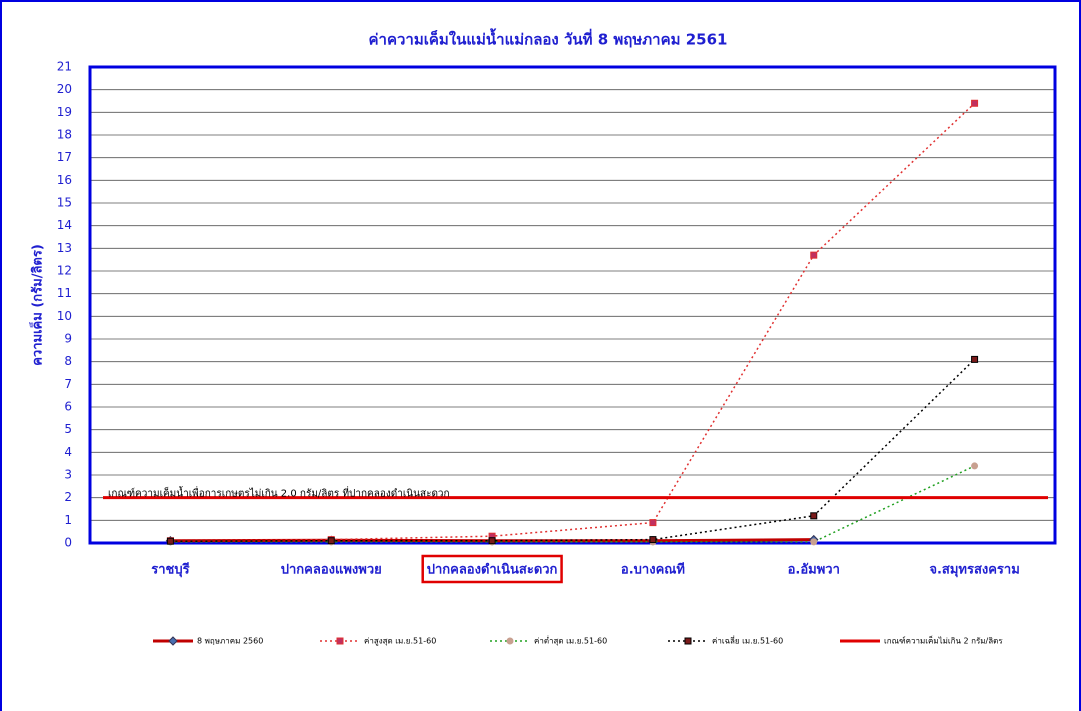 Image resolution: width=1081 pixels, height=711 pixels. Describe the element at coordinates (64, 316) in the screenshot. I see `y-tick-label: 10` at that location.